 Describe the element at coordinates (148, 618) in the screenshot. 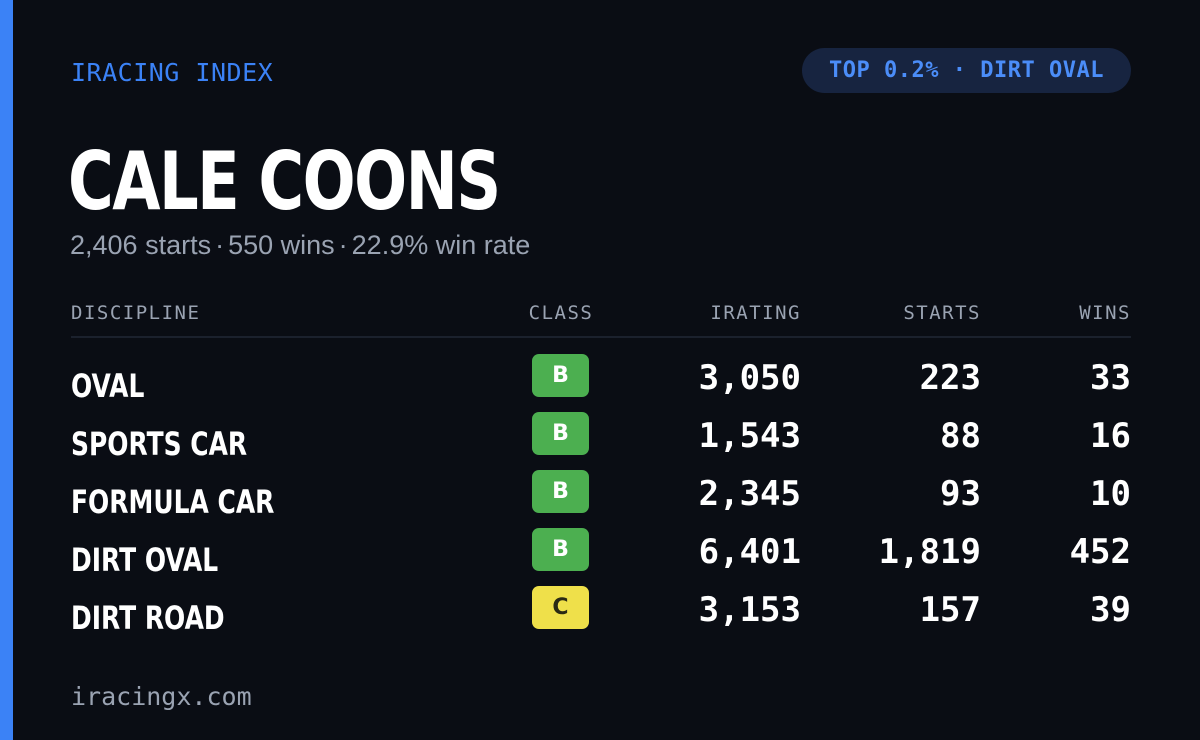

I see `row-discipline: DIRT ROAD` at that location.